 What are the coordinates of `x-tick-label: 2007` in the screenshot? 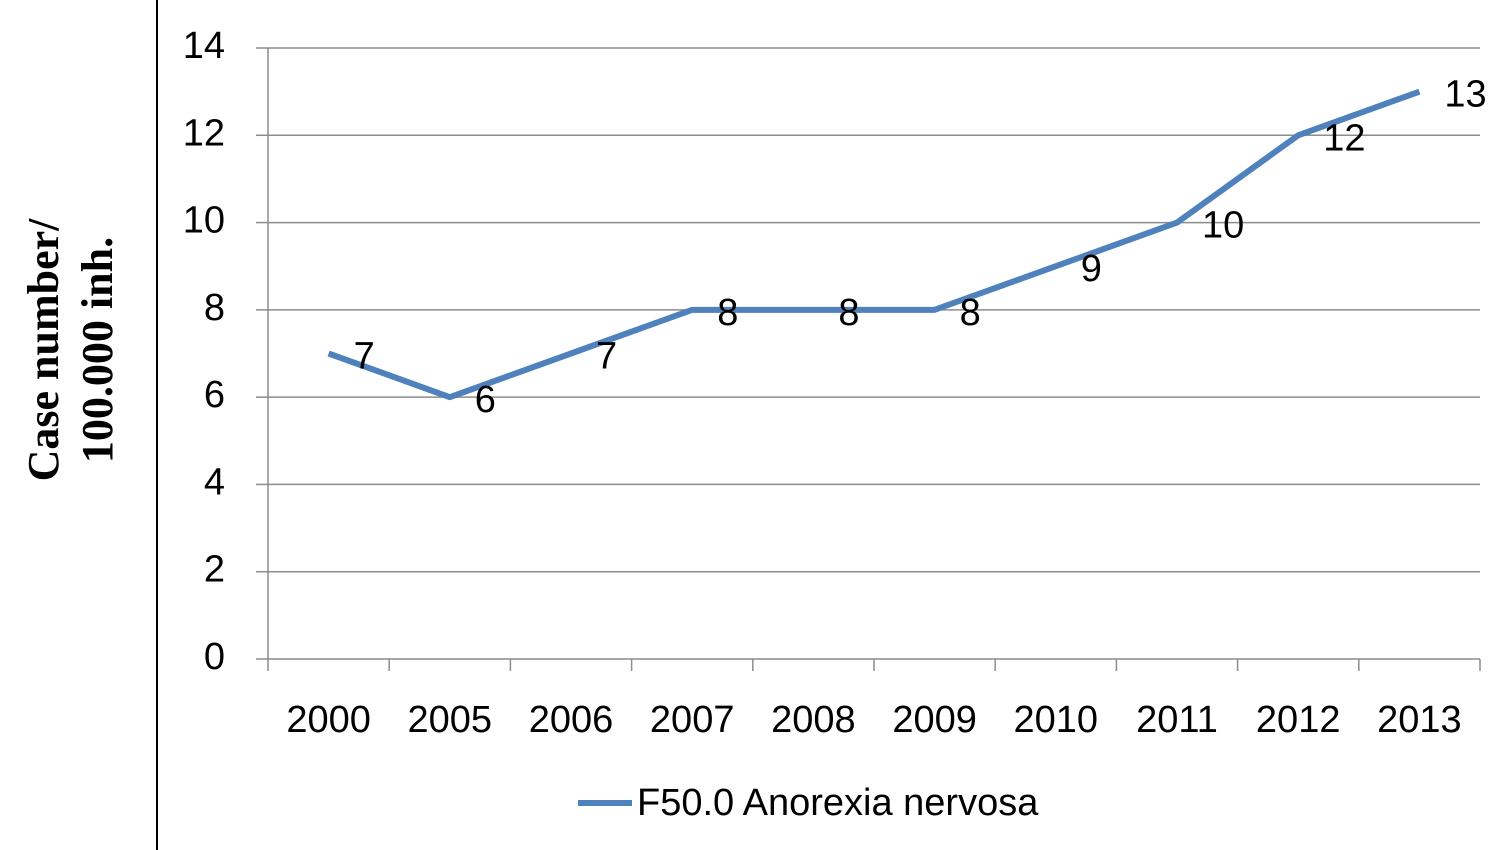 It's located at (692, 720).